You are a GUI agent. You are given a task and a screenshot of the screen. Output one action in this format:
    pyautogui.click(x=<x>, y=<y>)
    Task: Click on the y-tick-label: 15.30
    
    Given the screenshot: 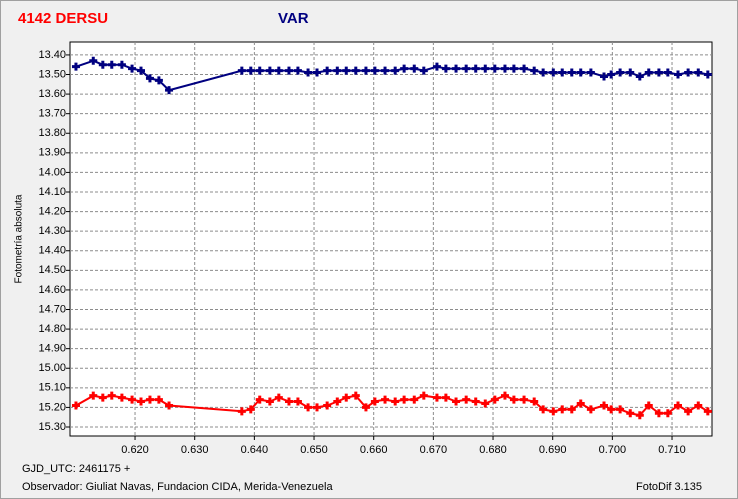 What is the action you would take?
    pyautogui.click(x=52, y=427)
    